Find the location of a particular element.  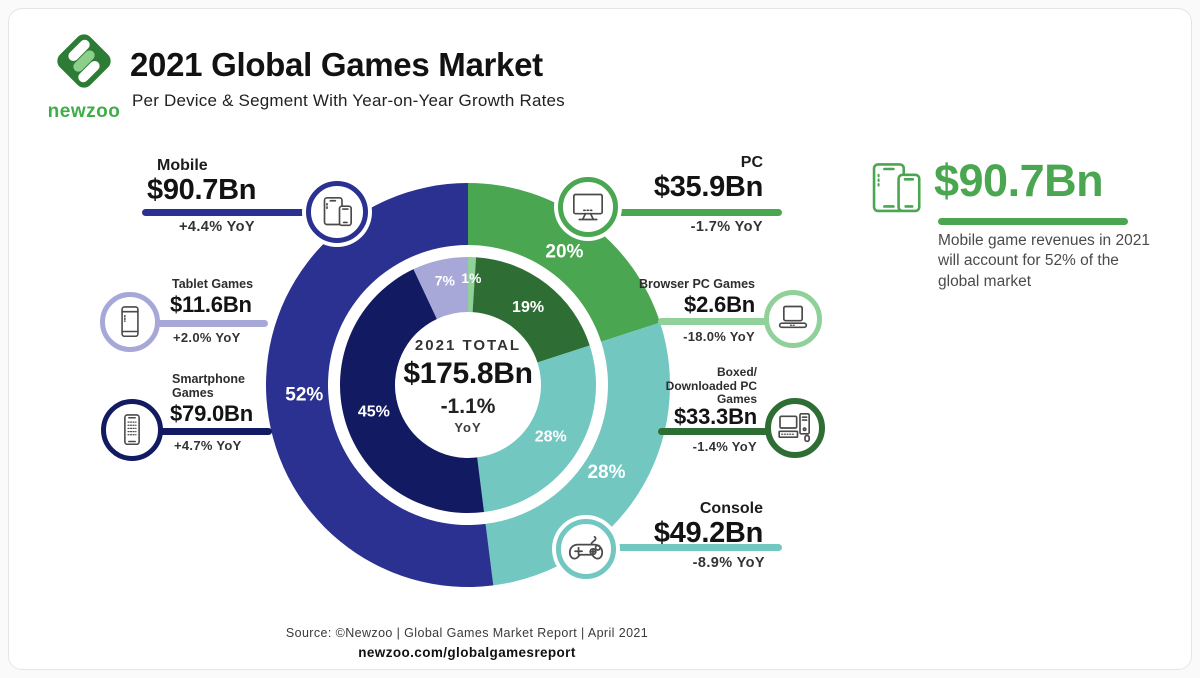

mobile-growth: +4.4% YoY is located at coordinates (217, 227).